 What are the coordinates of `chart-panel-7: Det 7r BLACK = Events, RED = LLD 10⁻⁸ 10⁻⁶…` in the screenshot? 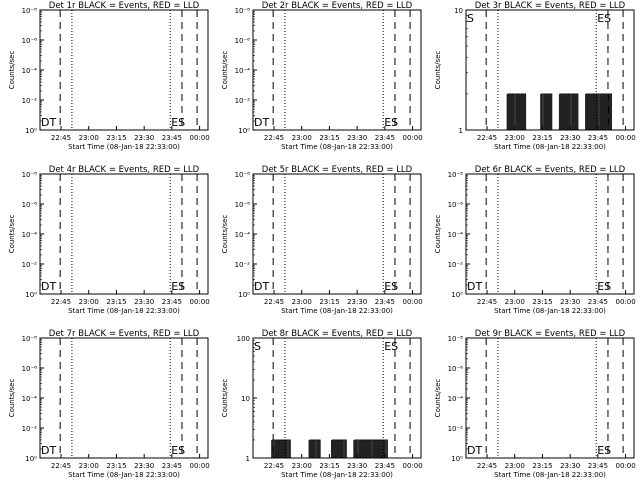 It's located at (109, 404).